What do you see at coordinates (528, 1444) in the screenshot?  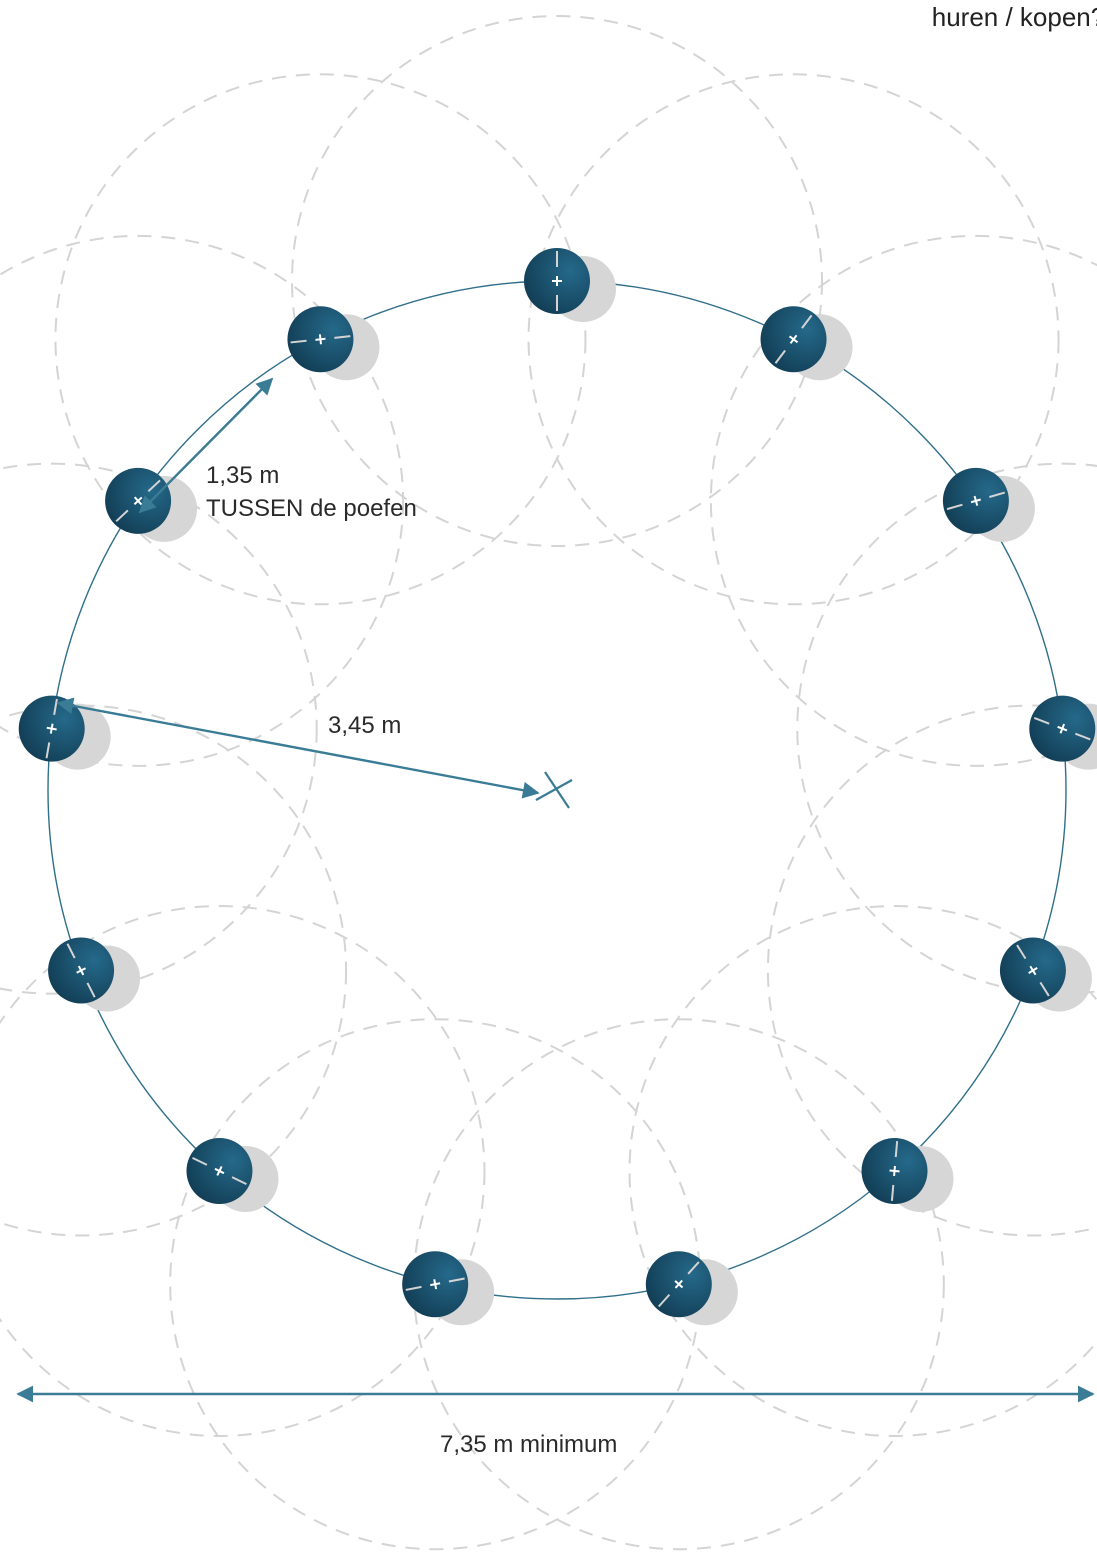 I see `total-width-label: 7,35 m minimum` at bounding box center [528, 1444].